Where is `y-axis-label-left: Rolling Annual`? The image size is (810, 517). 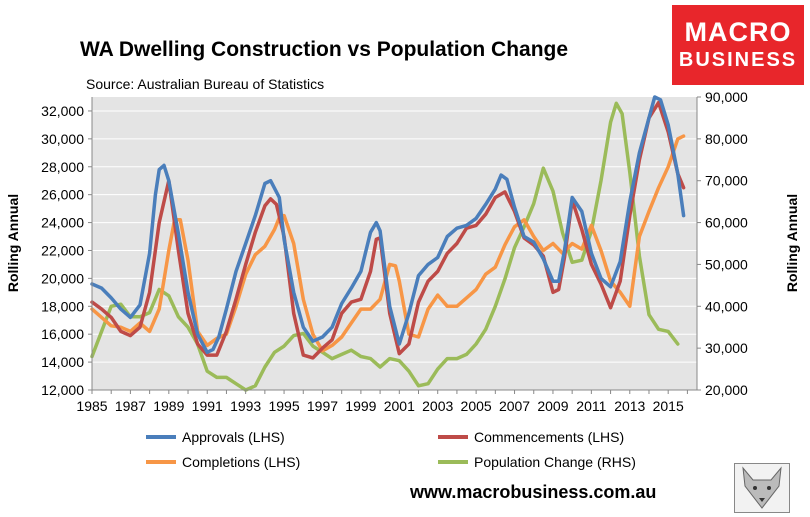
y-axis-label-left: Rolling Annual is located at coordinates (13, 243).